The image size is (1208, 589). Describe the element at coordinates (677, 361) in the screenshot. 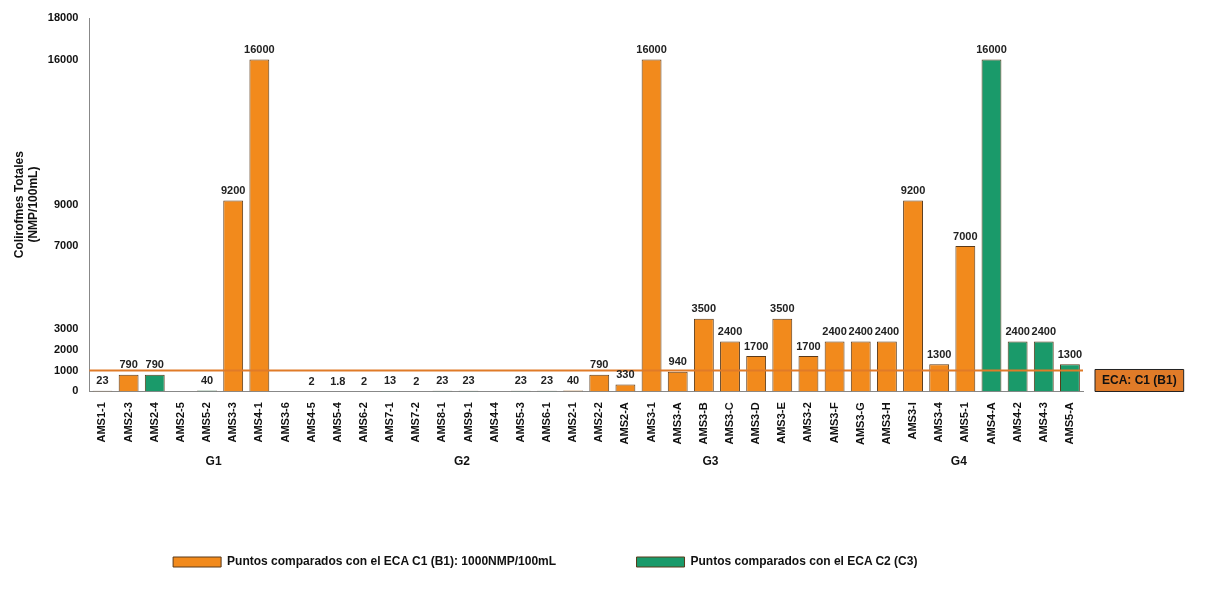

I see `data-label: 940` at that location.